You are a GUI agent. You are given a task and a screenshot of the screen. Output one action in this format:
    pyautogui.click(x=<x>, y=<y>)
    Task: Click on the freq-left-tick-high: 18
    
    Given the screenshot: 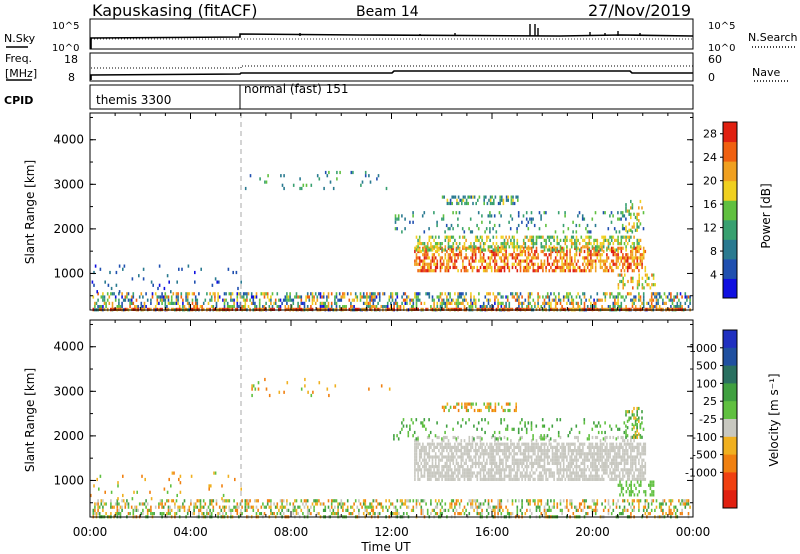 What is the action you would take?
    pyautogui.click(x=71, y=59)
    